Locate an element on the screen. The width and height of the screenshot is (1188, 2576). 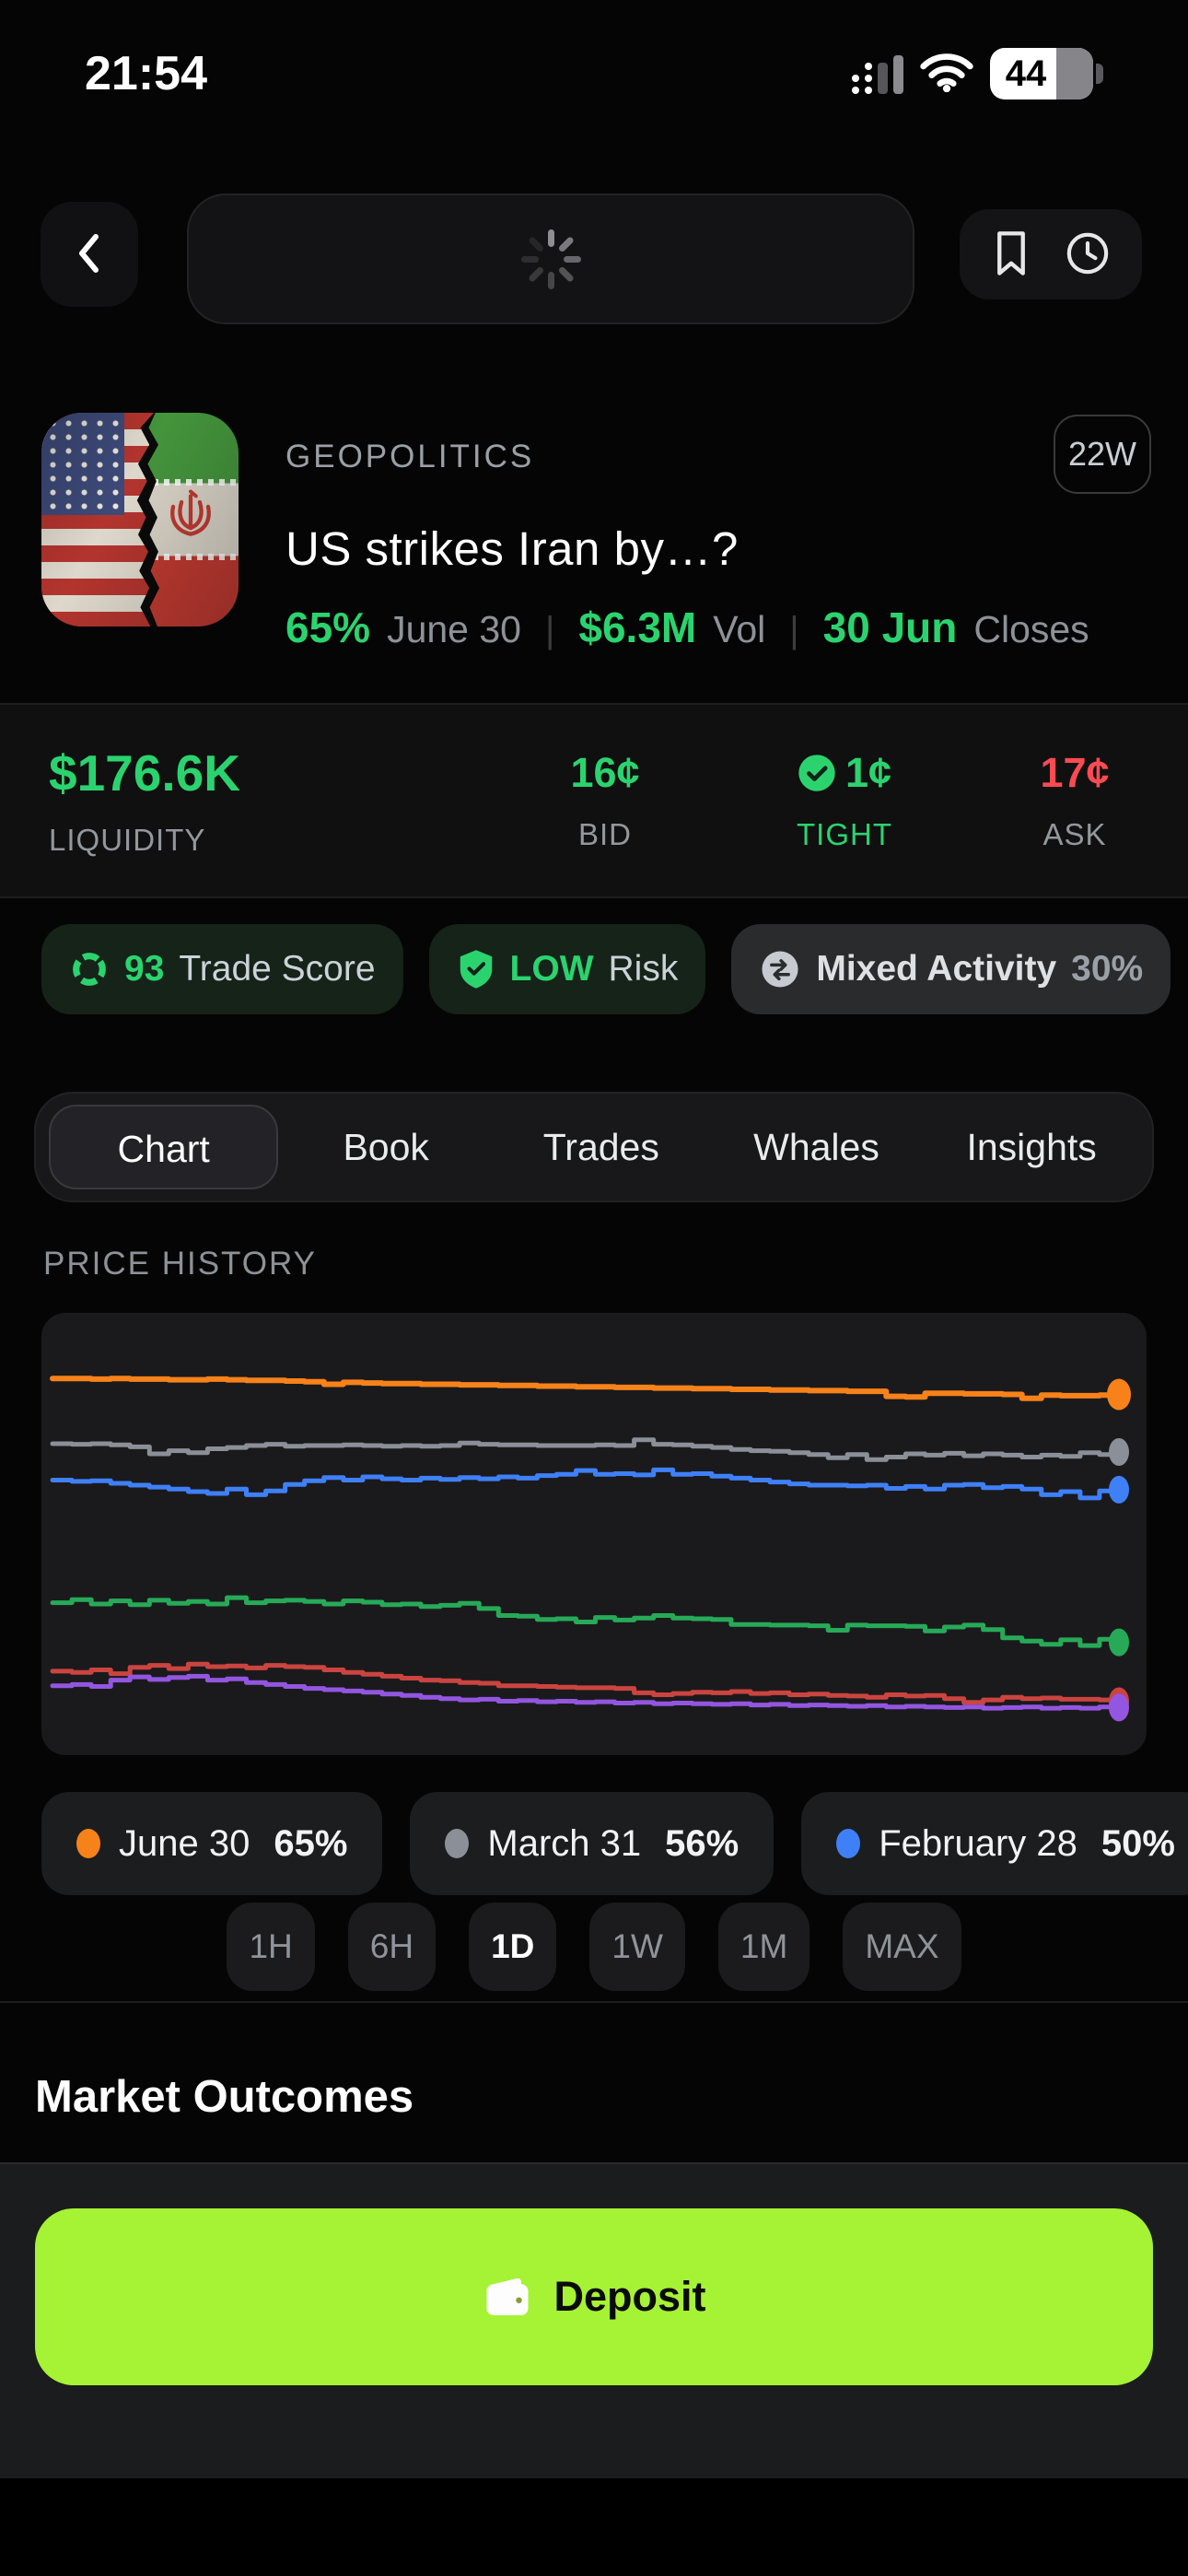
history-button is located at coordinates (1088, 255).